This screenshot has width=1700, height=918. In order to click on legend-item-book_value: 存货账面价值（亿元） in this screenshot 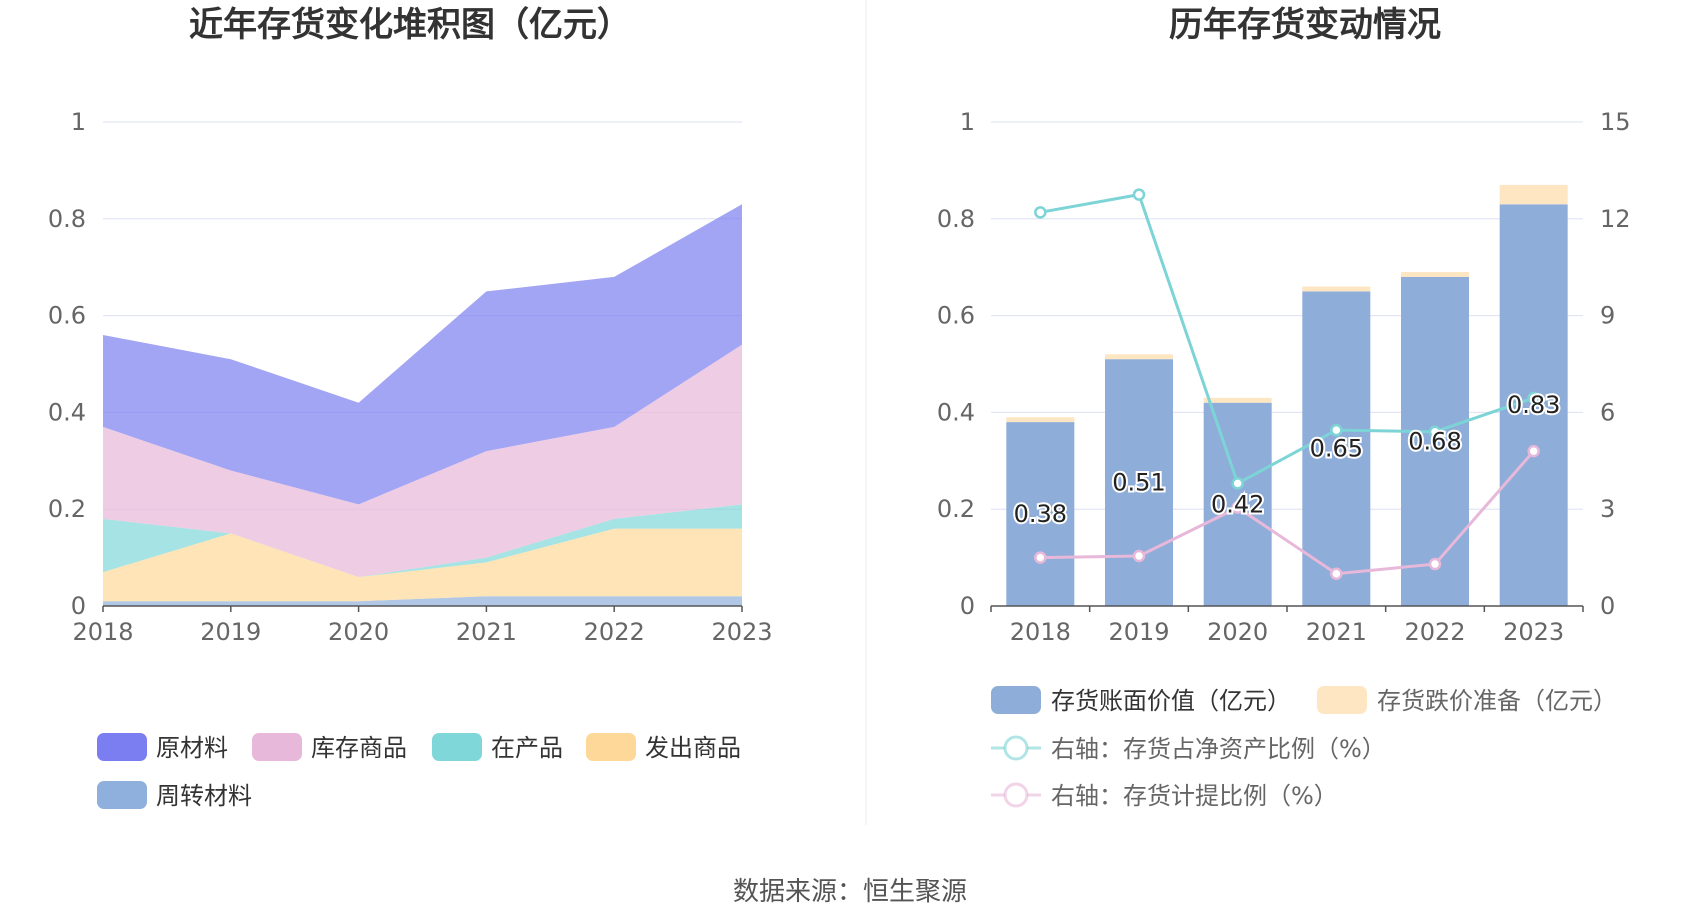, I will do `click(1141, 700)`.